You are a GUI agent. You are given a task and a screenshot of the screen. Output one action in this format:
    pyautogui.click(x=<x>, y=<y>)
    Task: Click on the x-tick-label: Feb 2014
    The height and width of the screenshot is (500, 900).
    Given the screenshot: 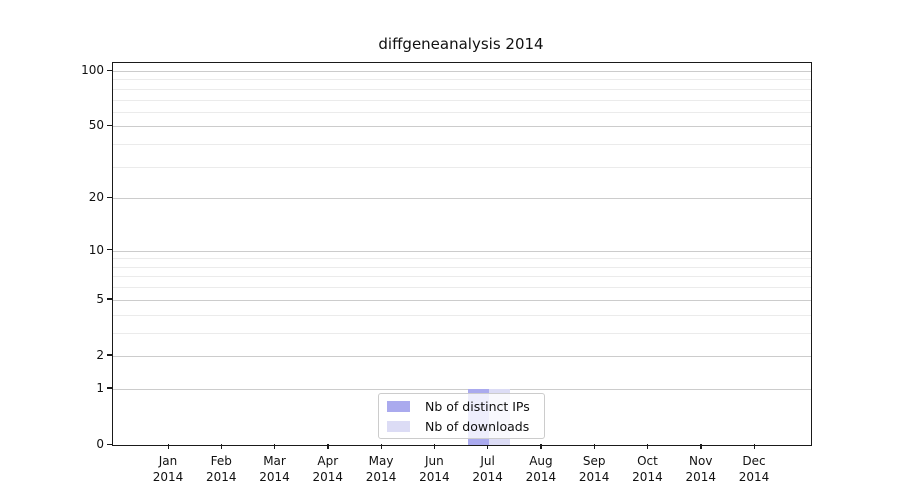 What is the action you would take?
    pyautogui.click(x=221, y=469)
    